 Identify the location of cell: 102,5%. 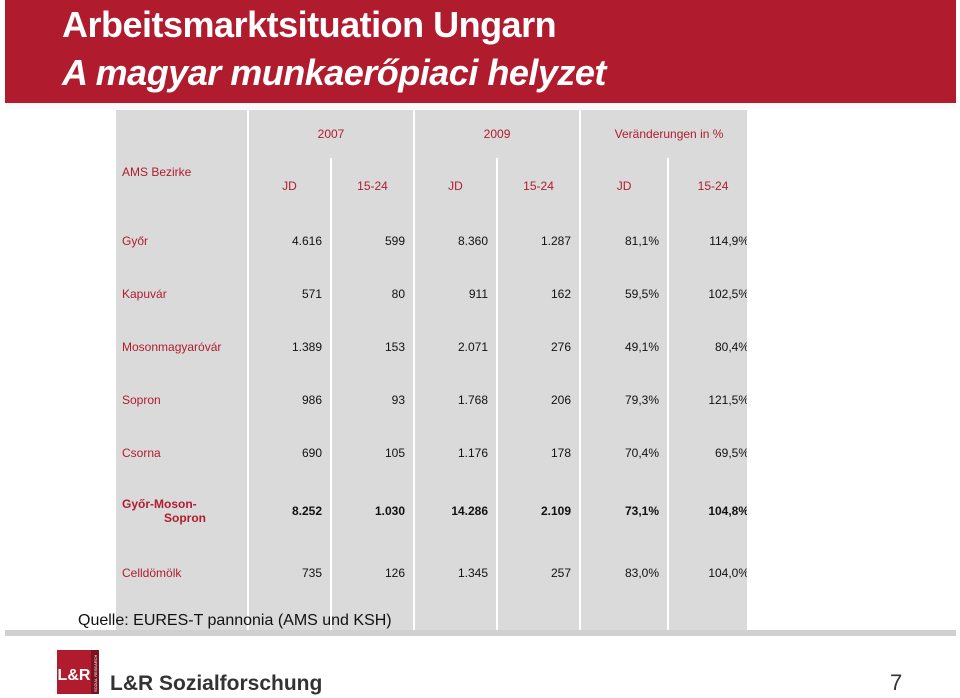
(708, 293).